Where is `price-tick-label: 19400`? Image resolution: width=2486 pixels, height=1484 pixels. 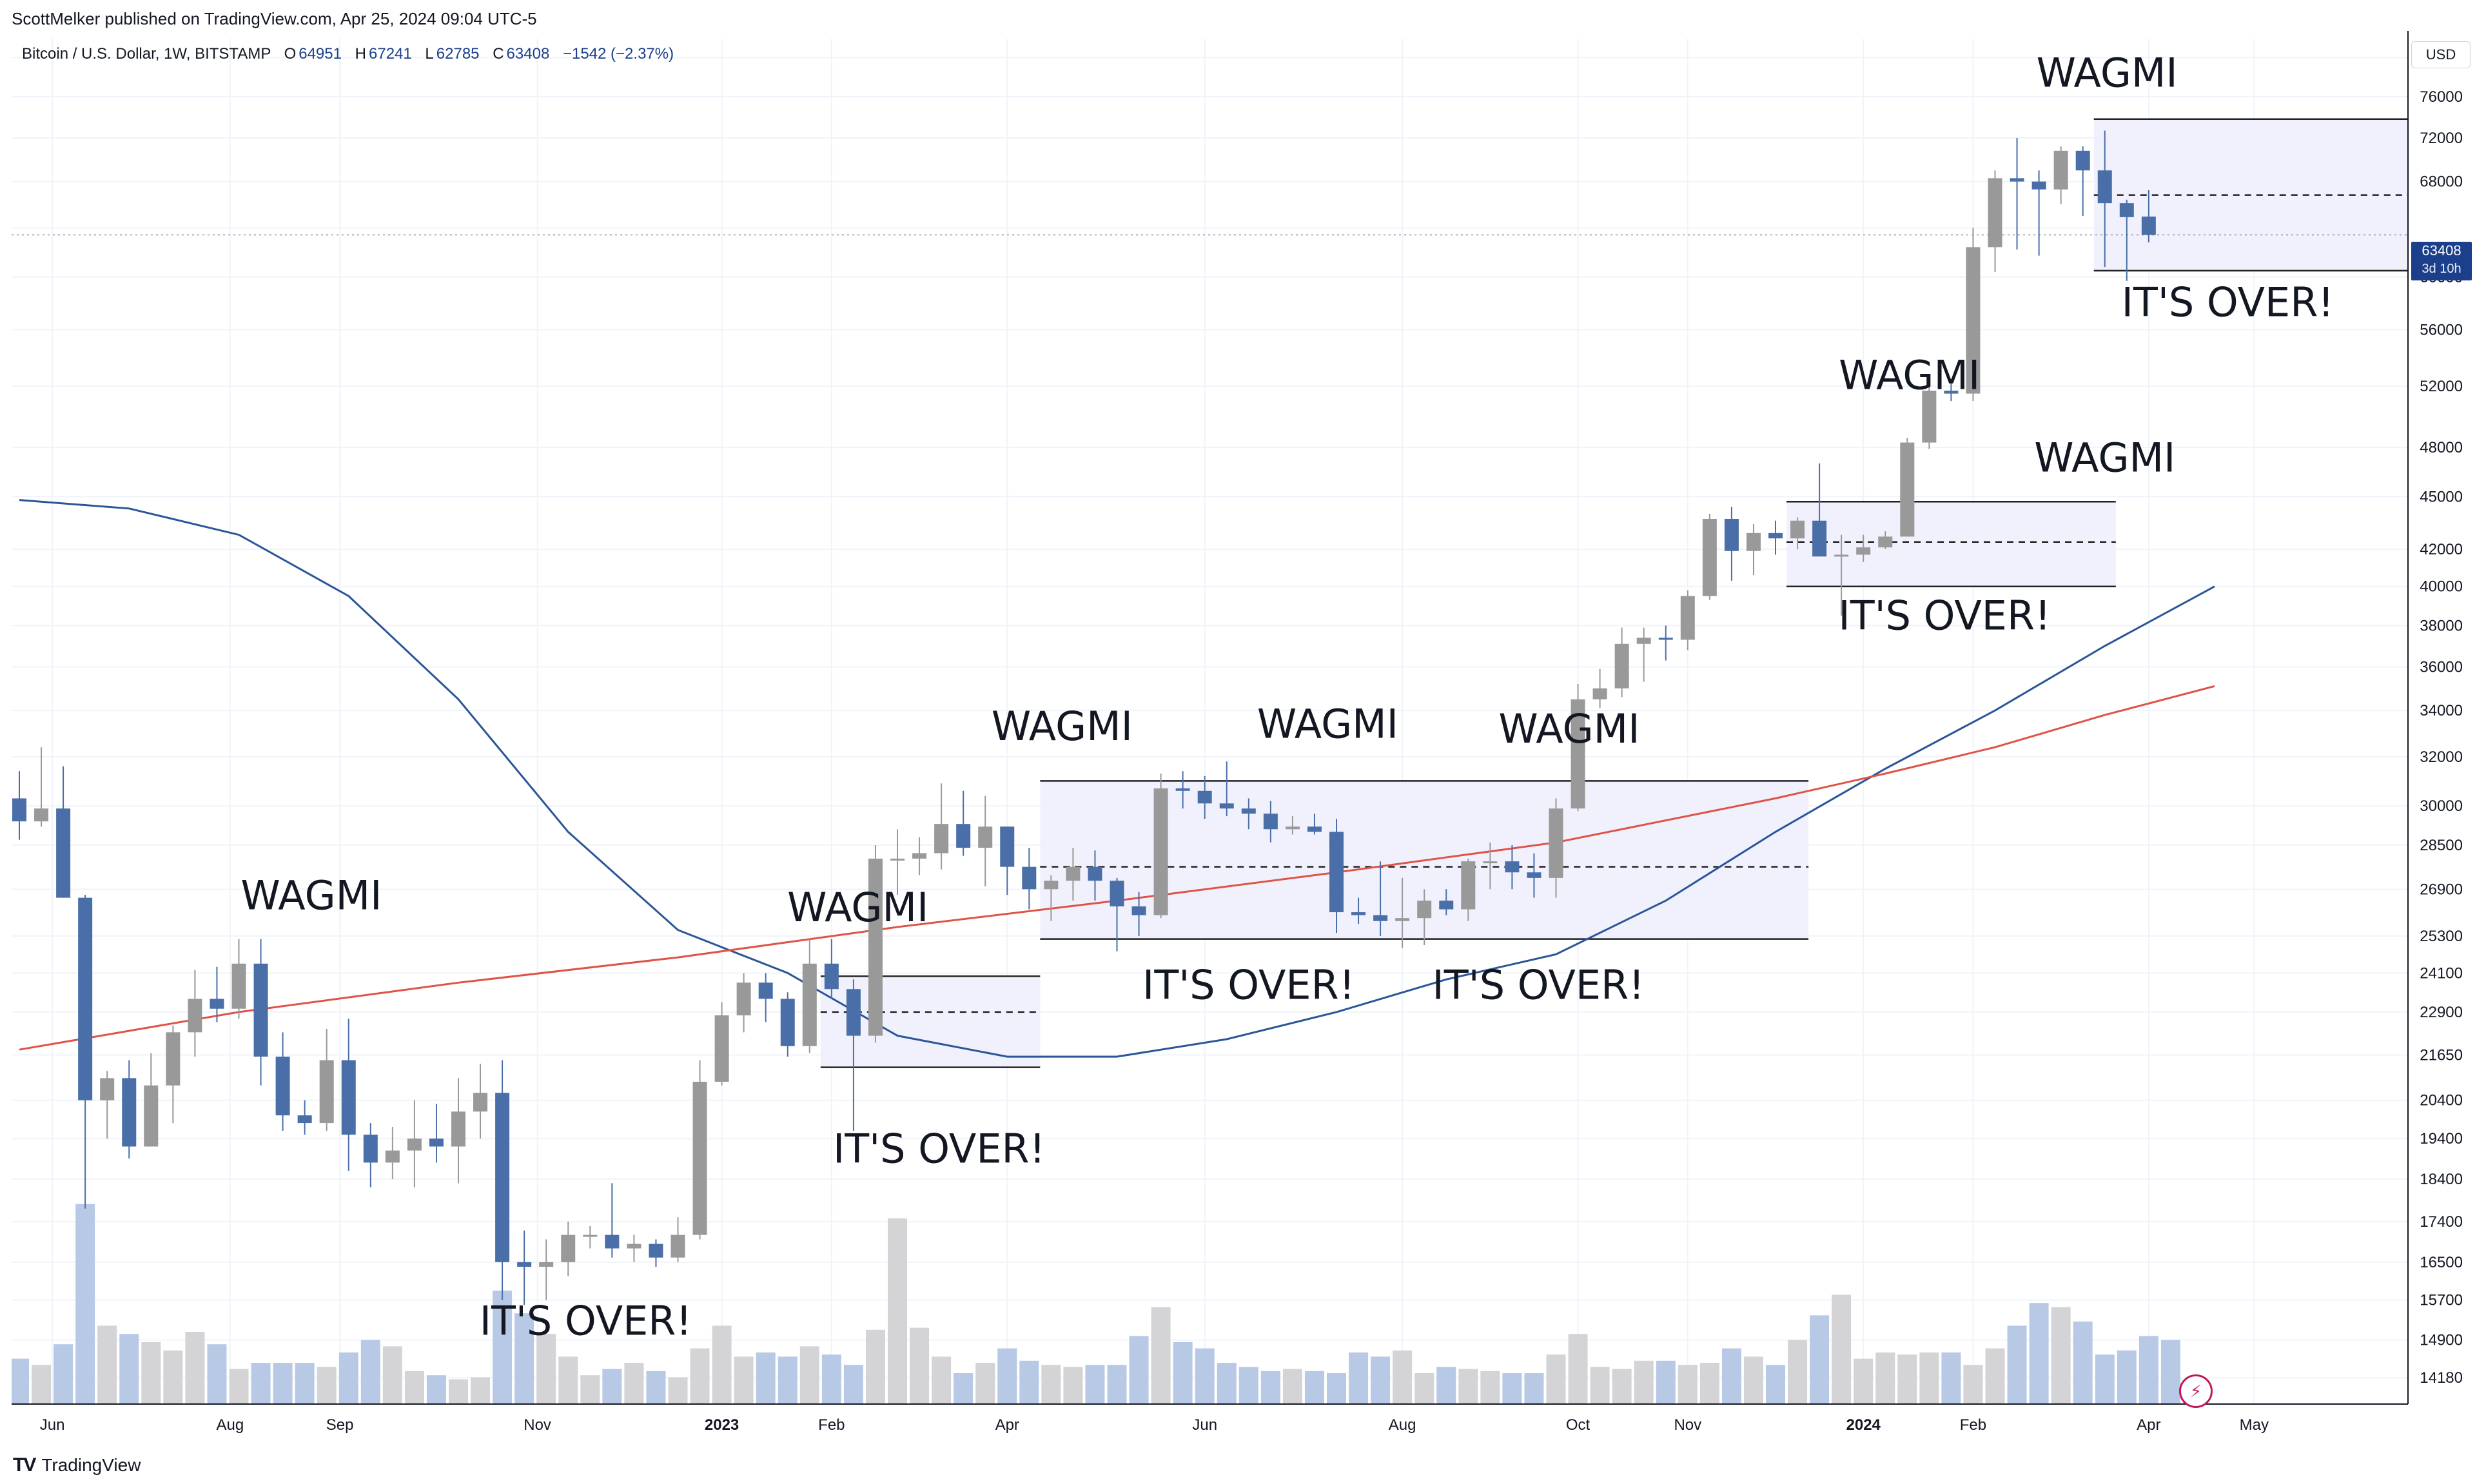
price-tick-label: 19400 is located at coordinates (2441, 1138).